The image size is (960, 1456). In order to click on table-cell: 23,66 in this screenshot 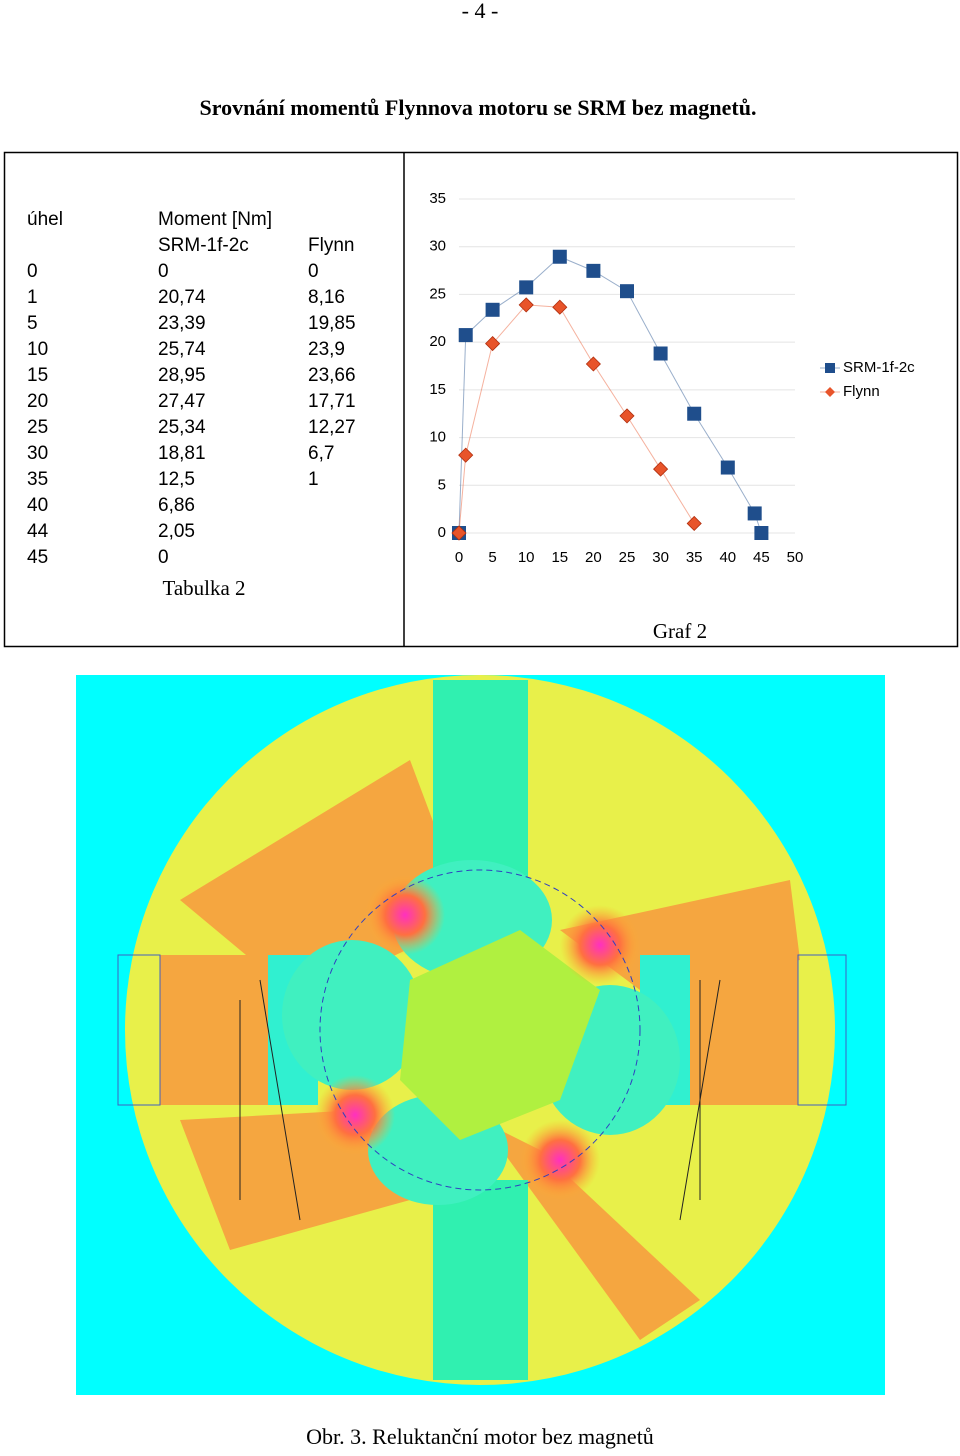, I will do `click(332, 375)`.